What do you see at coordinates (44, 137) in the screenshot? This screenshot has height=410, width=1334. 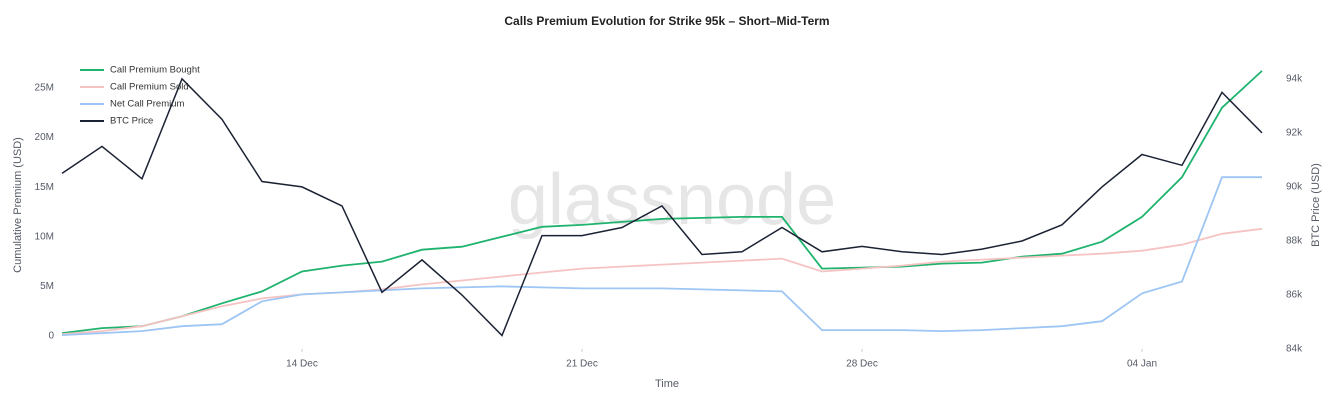 I see `y-tick-label: 20M` at bounding box center [44, 137].